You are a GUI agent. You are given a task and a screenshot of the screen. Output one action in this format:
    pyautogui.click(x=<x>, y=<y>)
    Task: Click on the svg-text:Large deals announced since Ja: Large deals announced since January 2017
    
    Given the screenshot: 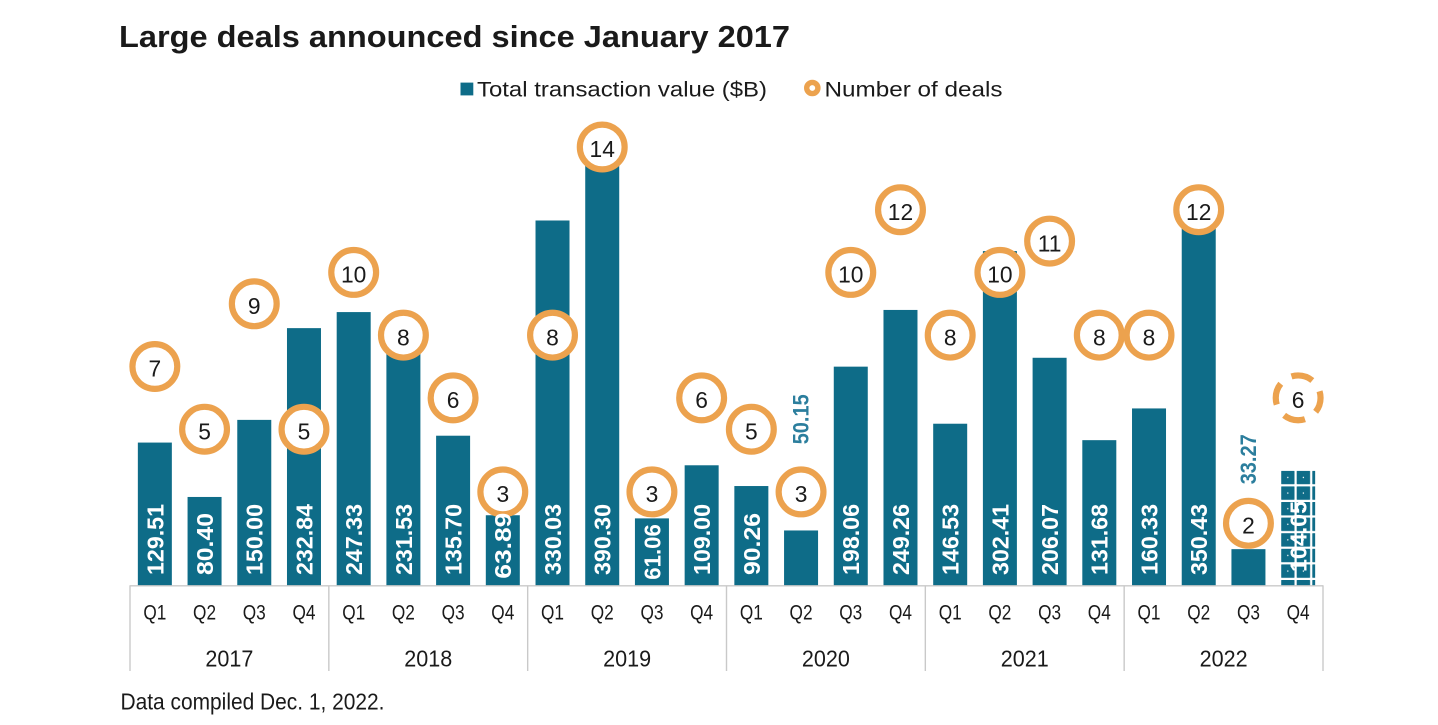 What is the action you would take?
    pyautogui.click(x=454, y=37)
    